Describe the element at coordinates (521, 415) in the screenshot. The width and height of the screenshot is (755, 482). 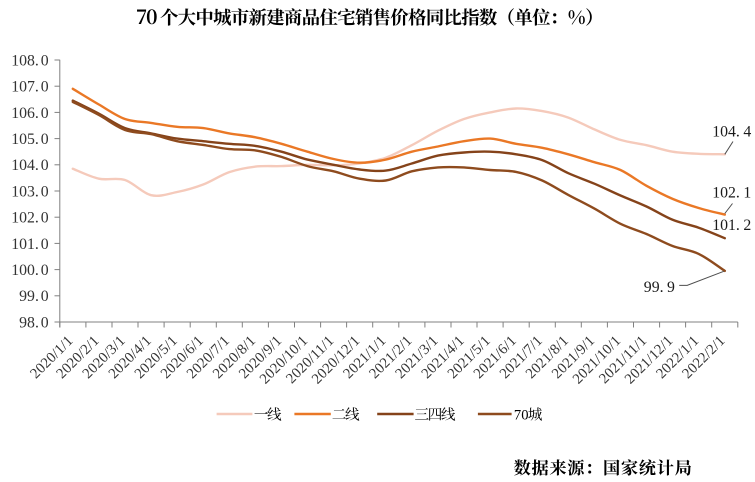
I see `svg-text: 70` at that location.